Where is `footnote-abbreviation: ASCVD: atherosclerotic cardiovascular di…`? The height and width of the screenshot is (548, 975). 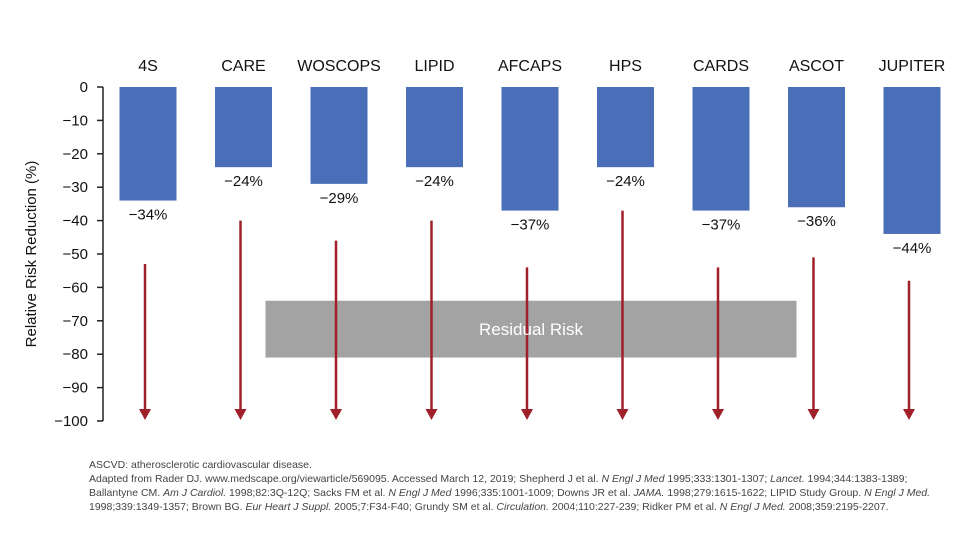 footnote-abbreviation: ASCVD: atherosclerotic cardiovascular di… is located at coordinates (200, 465).